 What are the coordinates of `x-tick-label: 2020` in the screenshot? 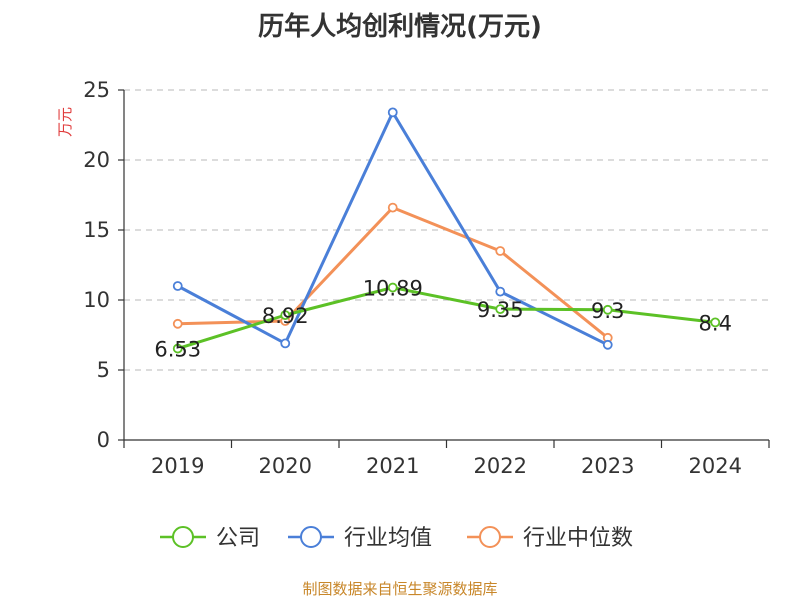 It's located at (285, 466).